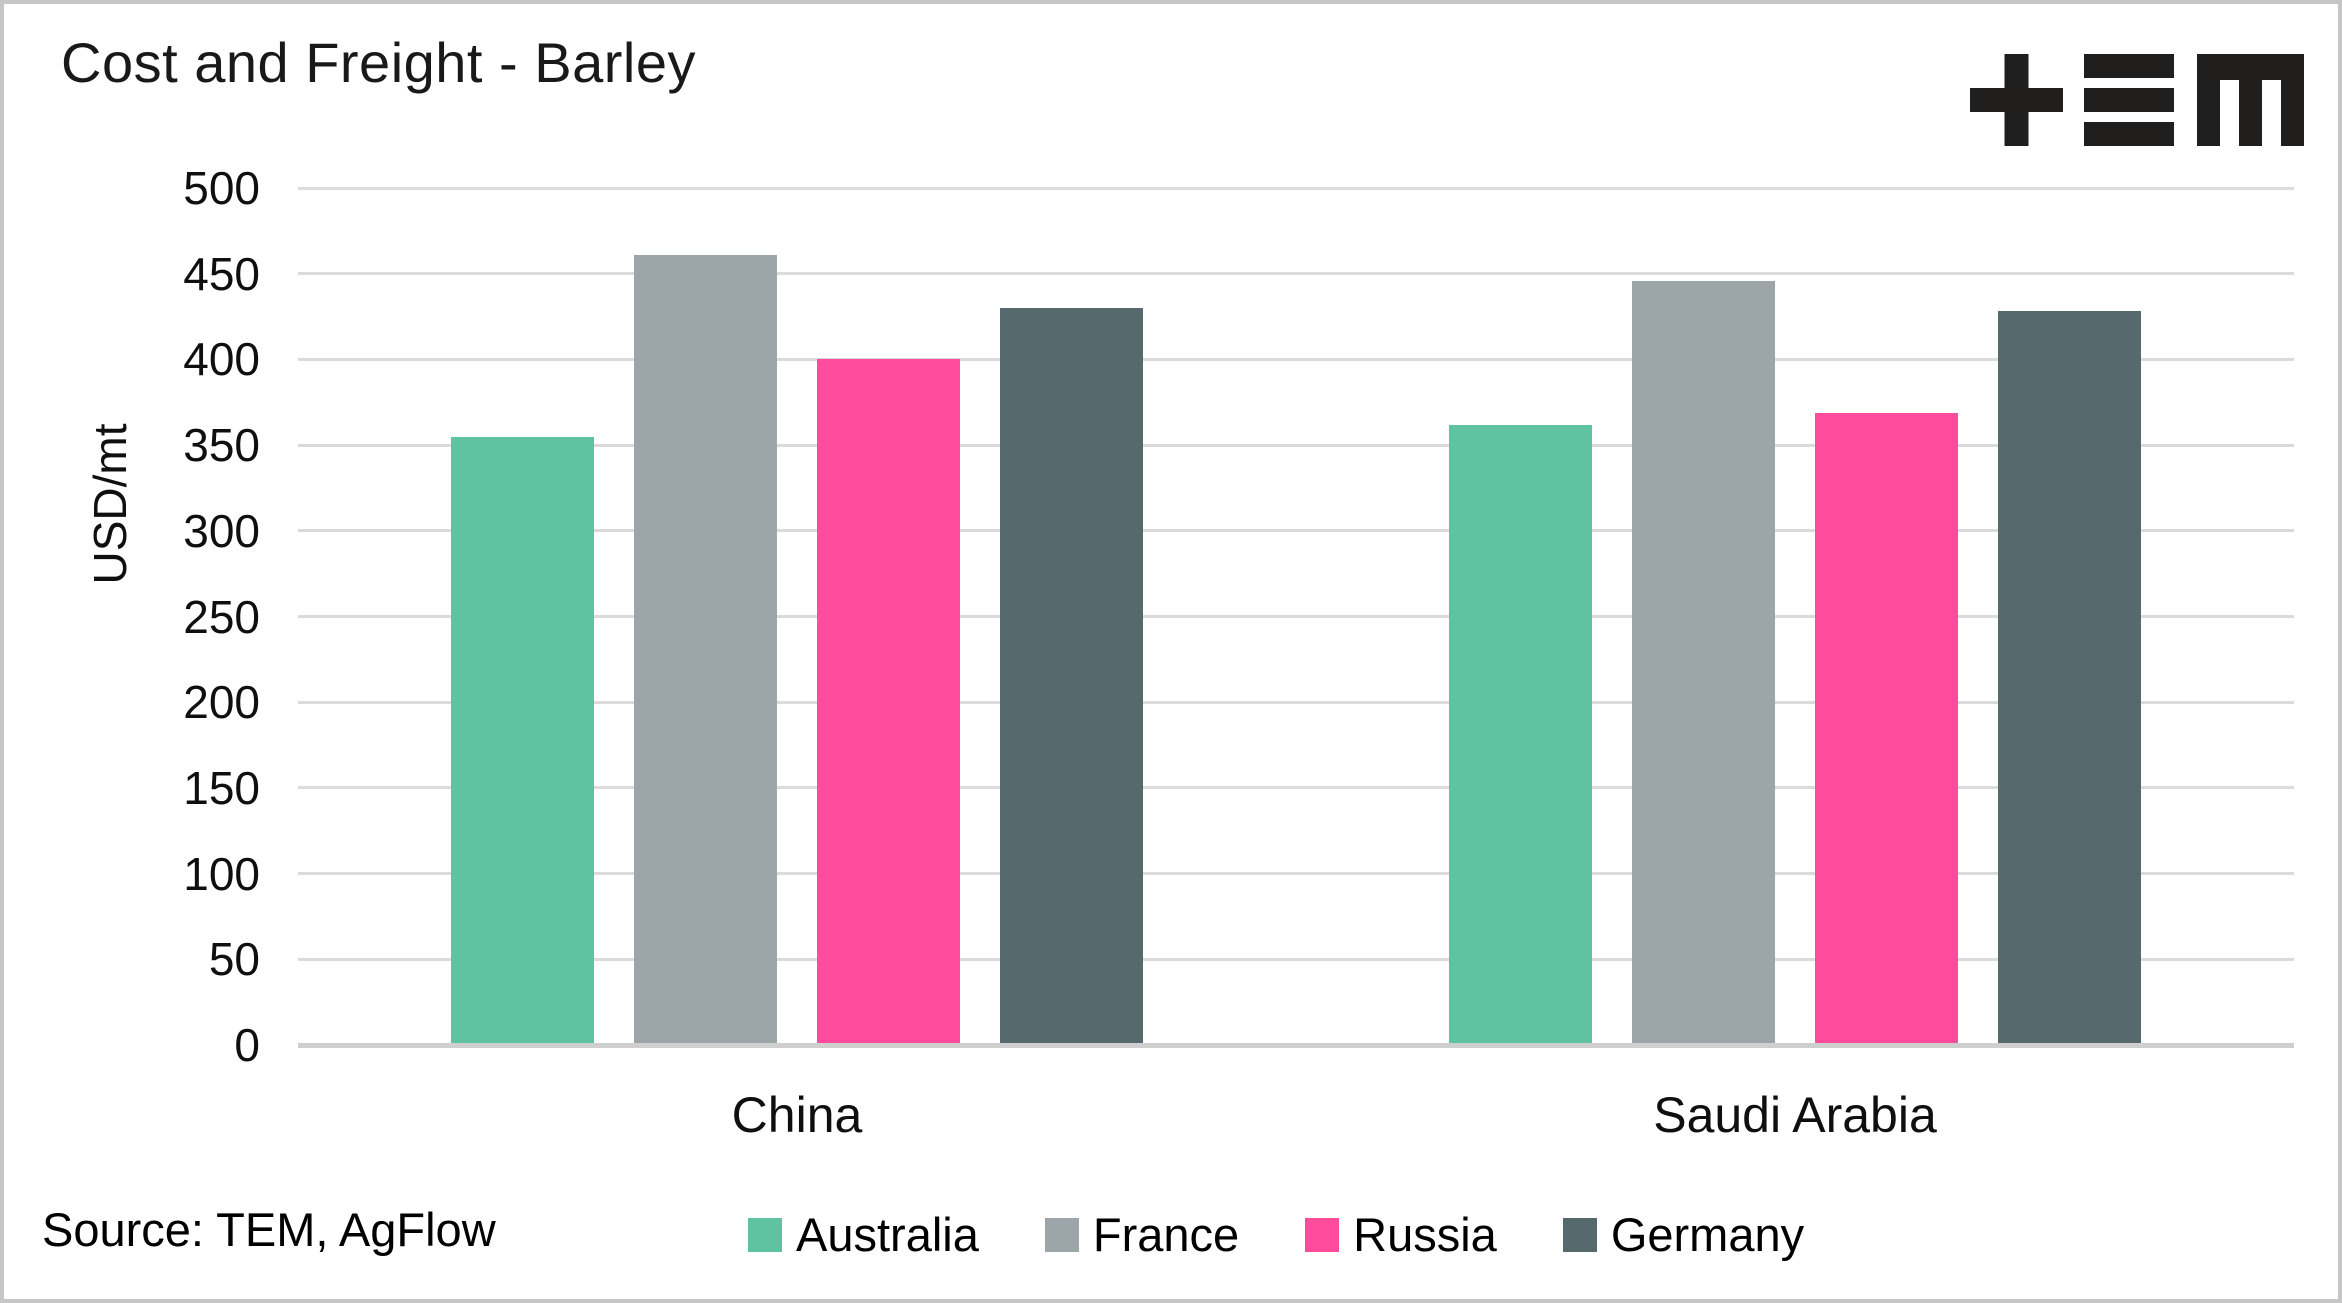 The width and height of the screenshot is (2342, 1303). I want to click on x-axis-label-saudi-arabia: Saudi Arabia, so click(1795, 1115).